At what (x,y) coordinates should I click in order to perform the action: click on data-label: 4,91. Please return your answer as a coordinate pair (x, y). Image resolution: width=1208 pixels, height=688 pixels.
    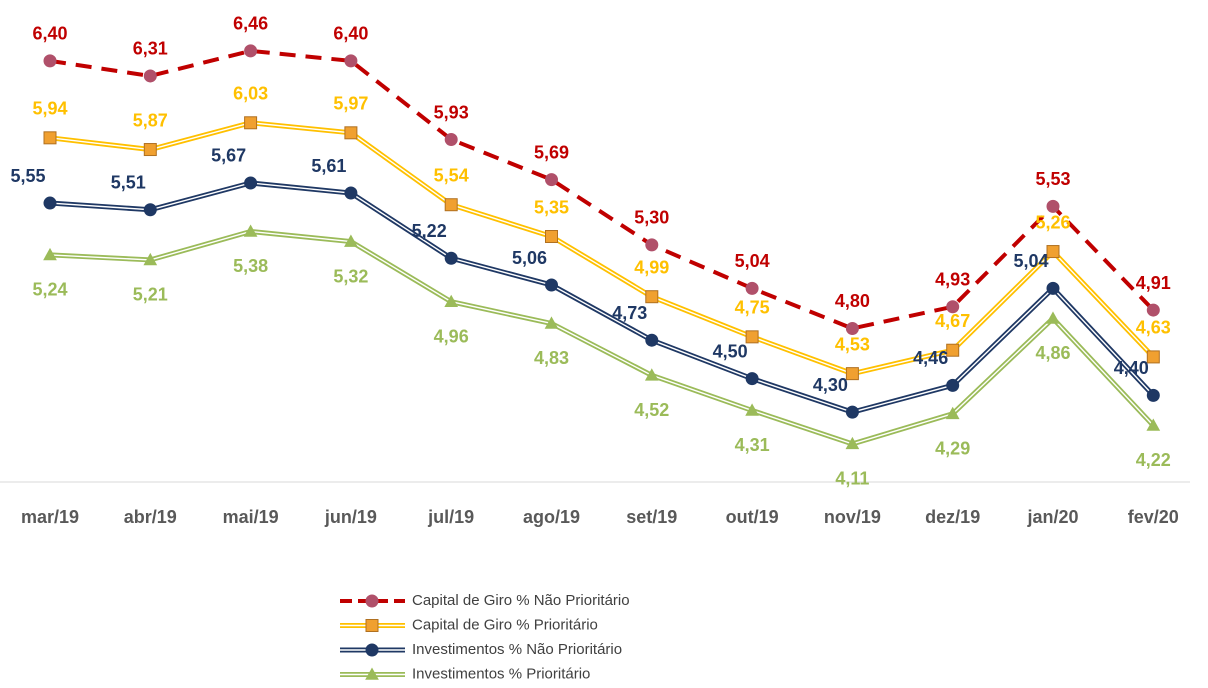
    Looking at the image, I should click on (1153, 283).